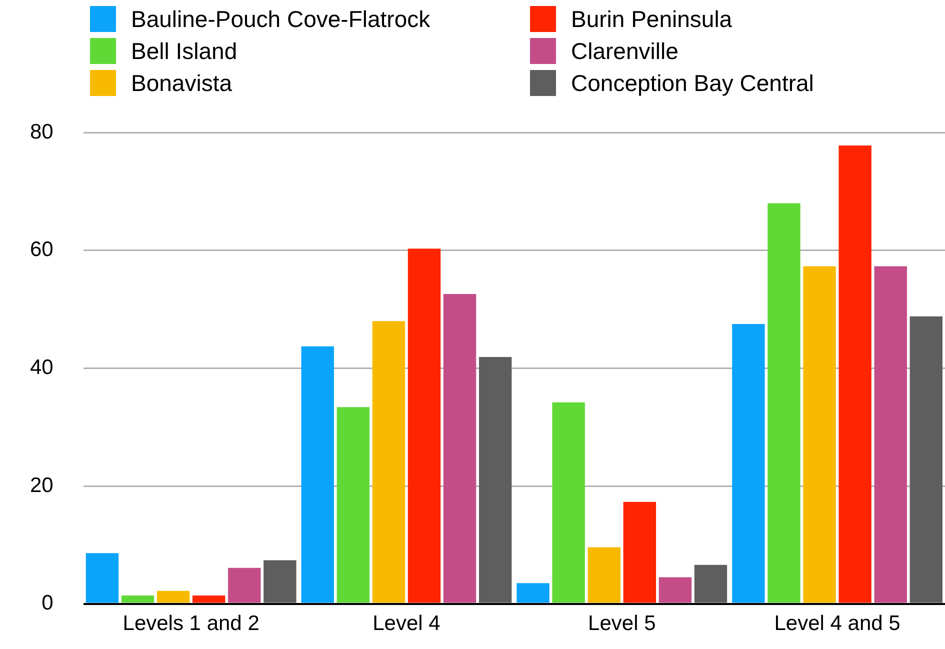 This screenshot has width=945, height=649. What do you see at coordinates (191, 624) in the screenshot?
I see `x-tick-label: Levels 1 and 2` at bounding box center [191, 624].